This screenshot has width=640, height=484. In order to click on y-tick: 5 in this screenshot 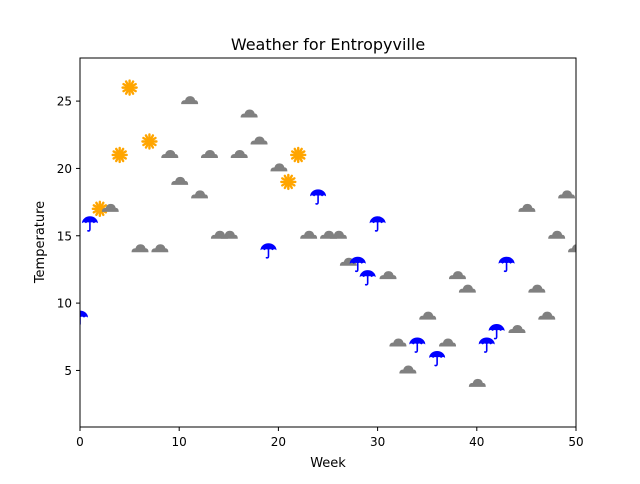, I will do `click(72, 371)`.